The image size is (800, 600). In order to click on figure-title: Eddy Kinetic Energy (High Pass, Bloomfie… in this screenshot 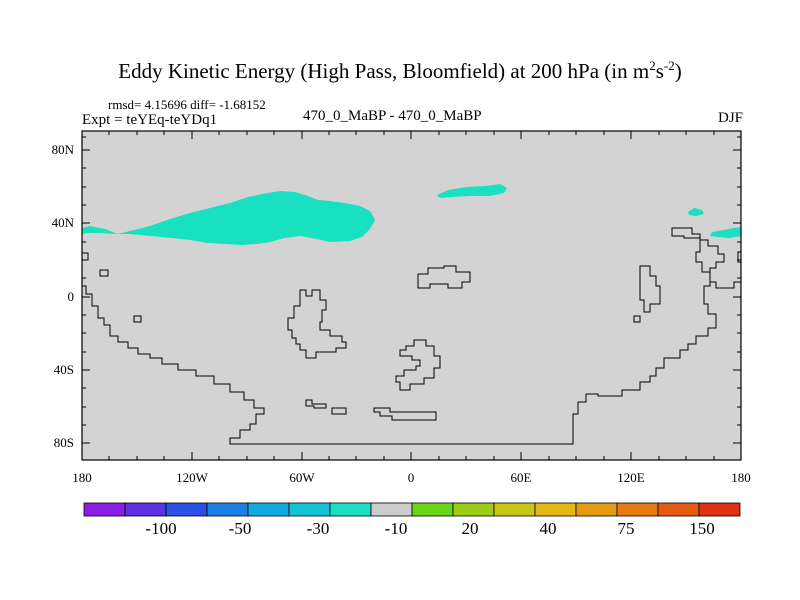, I will do `click(400, 71)`.